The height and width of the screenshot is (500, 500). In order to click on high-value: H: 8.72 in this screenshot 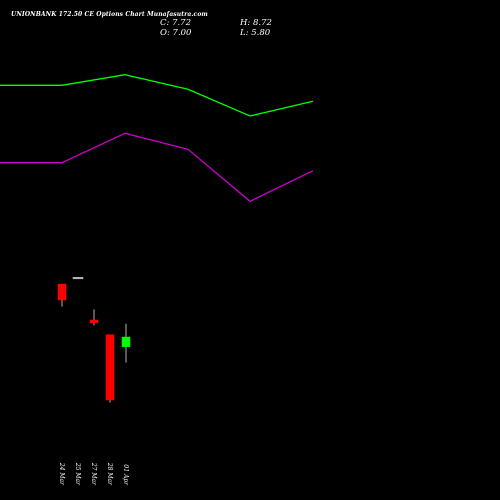, I will do `click(256, 23)`.